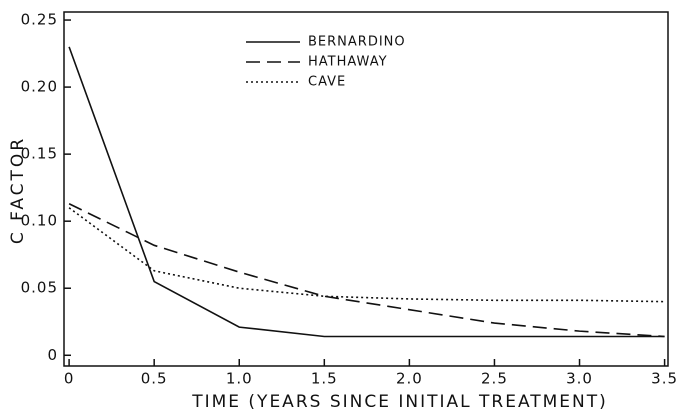  Describe the element at coordinates (324, 379) in the screenshot. I see `x-tick-label: 1.5` at that location.